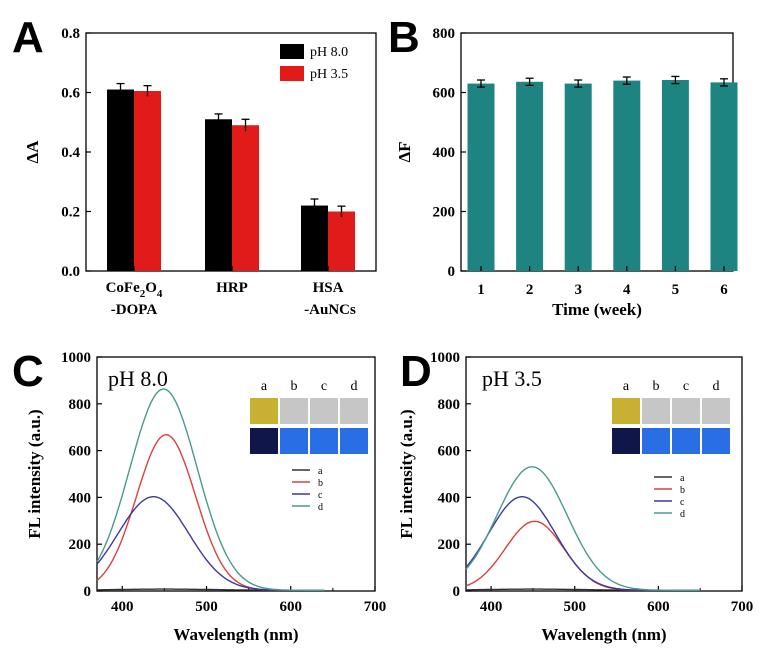 The width and height of the screenshot is (783, 658). What do you see at coordinates (232, 288) in the screenshot?
I see `panel-a-category-label: HRP` at bounding box center [232, 288].